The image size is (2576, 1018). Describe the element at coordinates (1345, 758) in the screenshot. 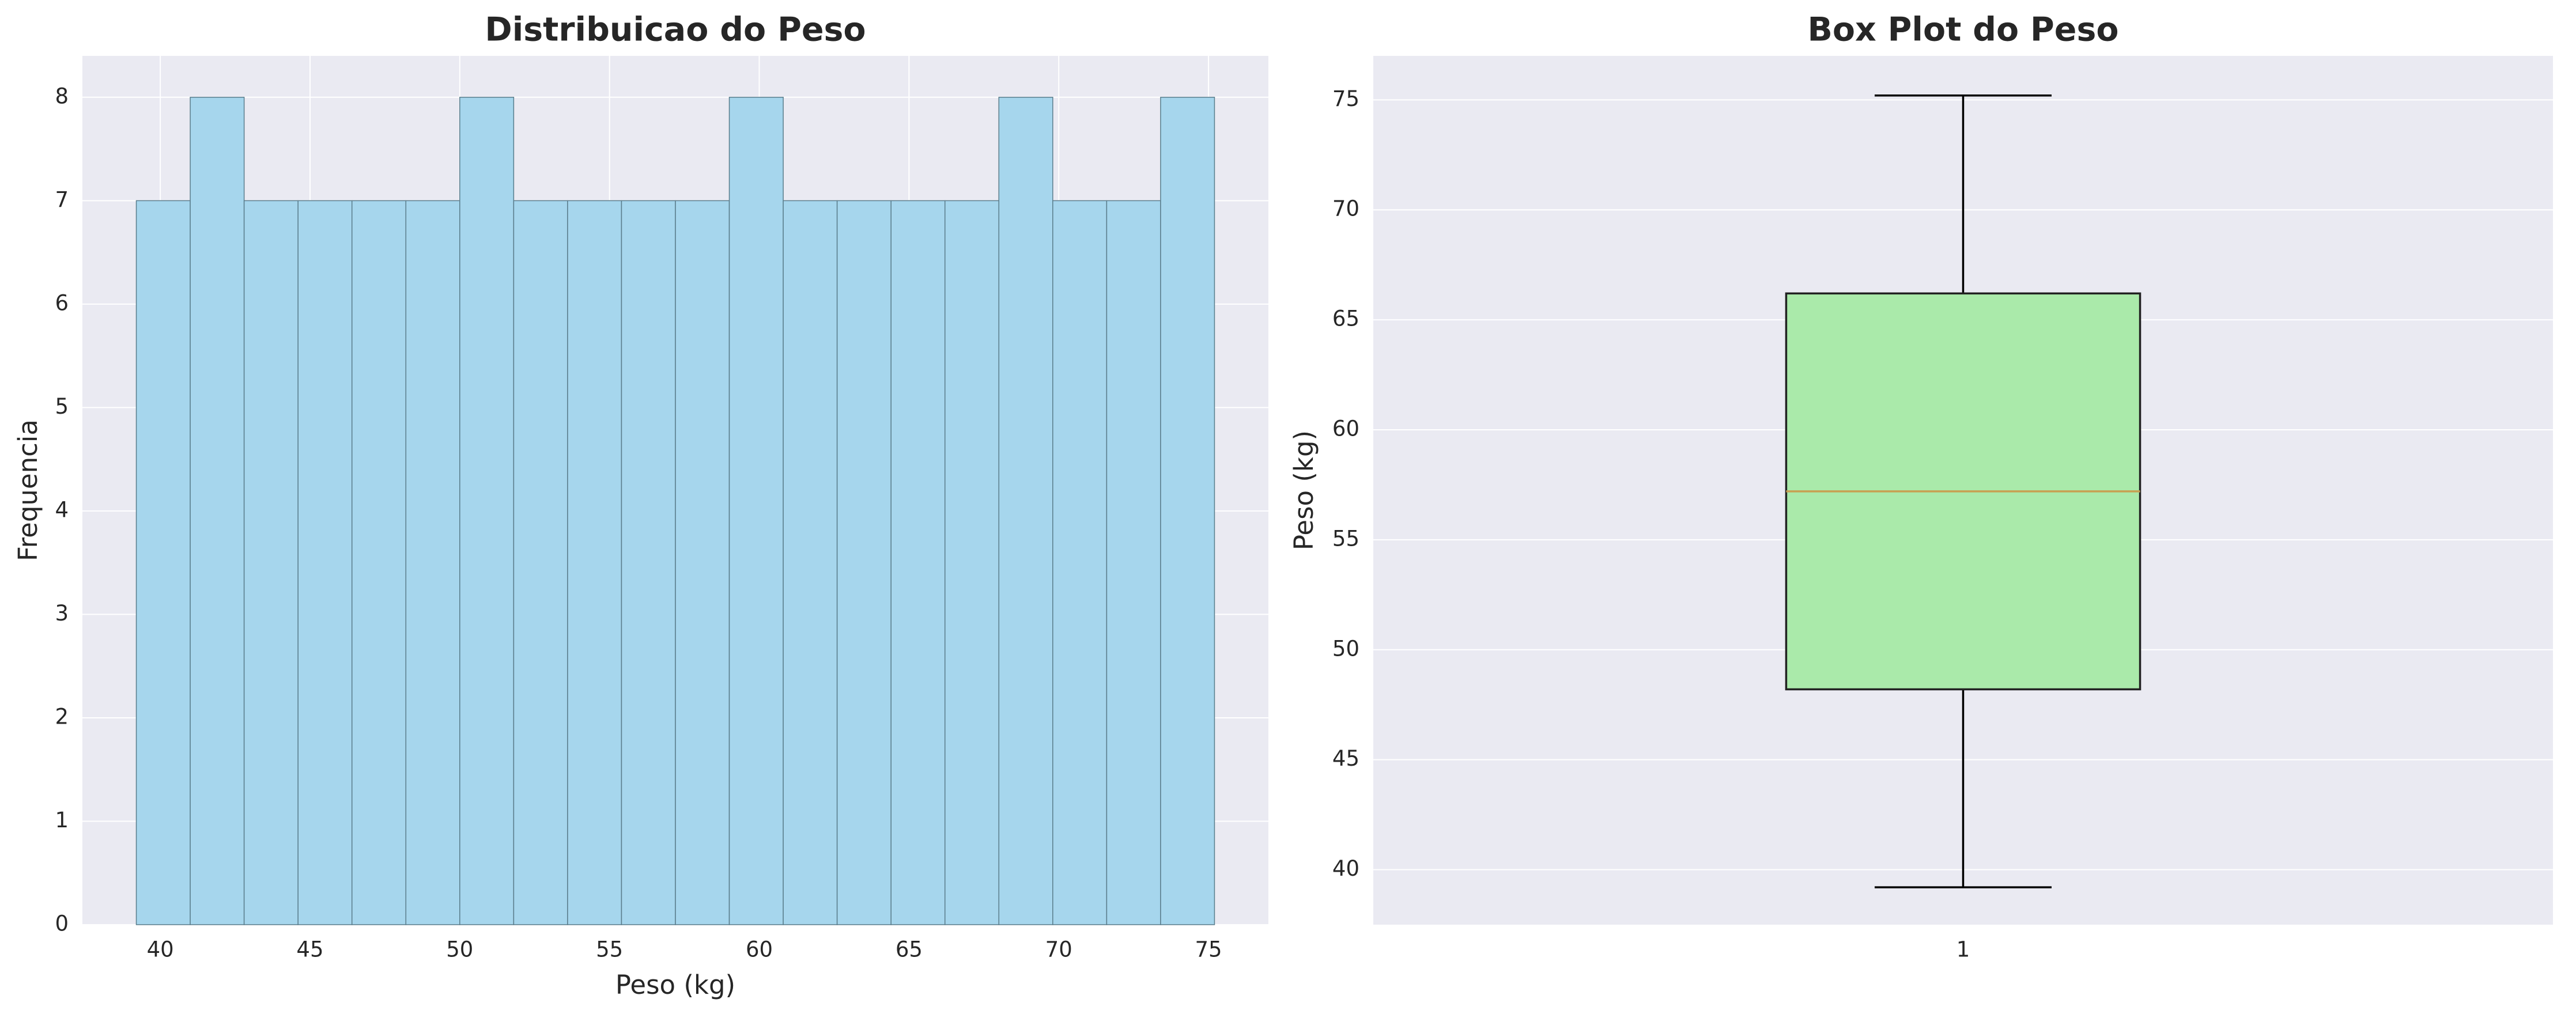

I see `y-tick-label: 45` at that location.